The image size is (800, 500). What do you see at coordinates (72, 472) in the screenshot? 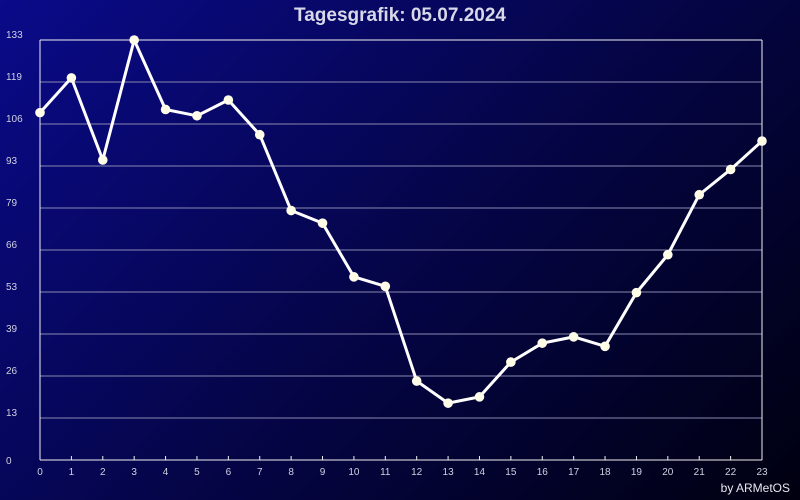
I see `x-tick-label: 1` at bounding box center [72, 472].